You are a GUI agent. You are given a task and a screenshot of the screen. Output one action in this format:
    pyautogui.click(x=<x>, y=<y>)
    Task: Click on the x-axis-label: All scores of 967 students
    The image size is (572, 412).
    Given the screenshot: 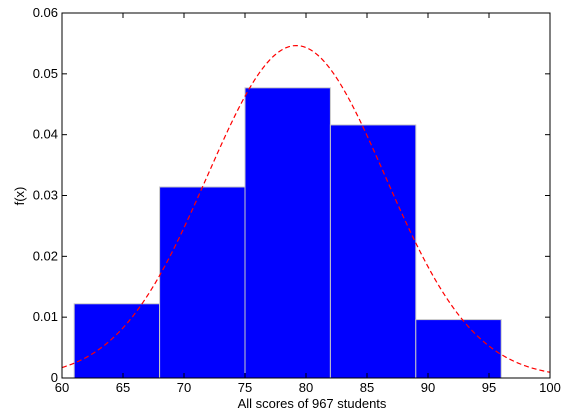 What is the action you would take?
    pyautogui.click(x=312, y=403)
    